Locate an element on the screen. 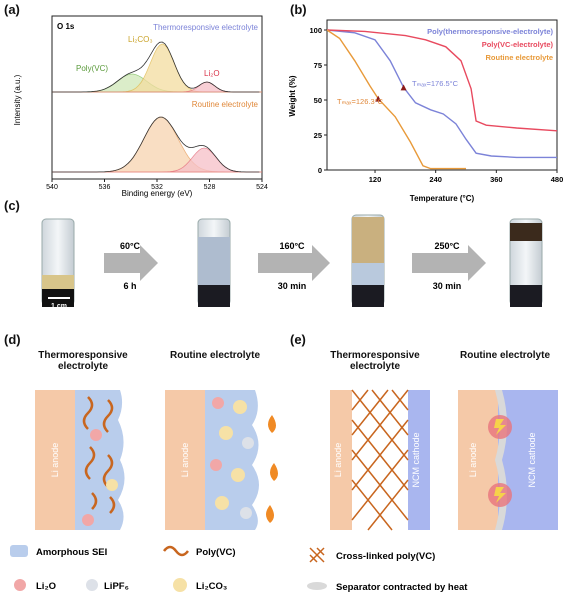 The height and width of the screenshot is (600, 568). e-title-left: Thermoresponsive electrolyte is located at coordinates (375, 361).